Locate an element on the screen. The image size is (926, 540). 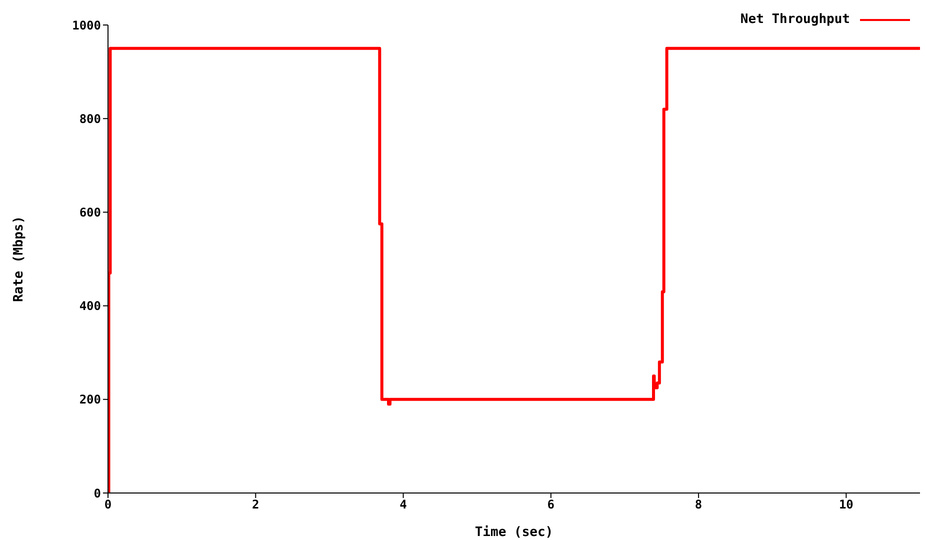
y-tick-label: 0 is located at coordinates (97, 493).